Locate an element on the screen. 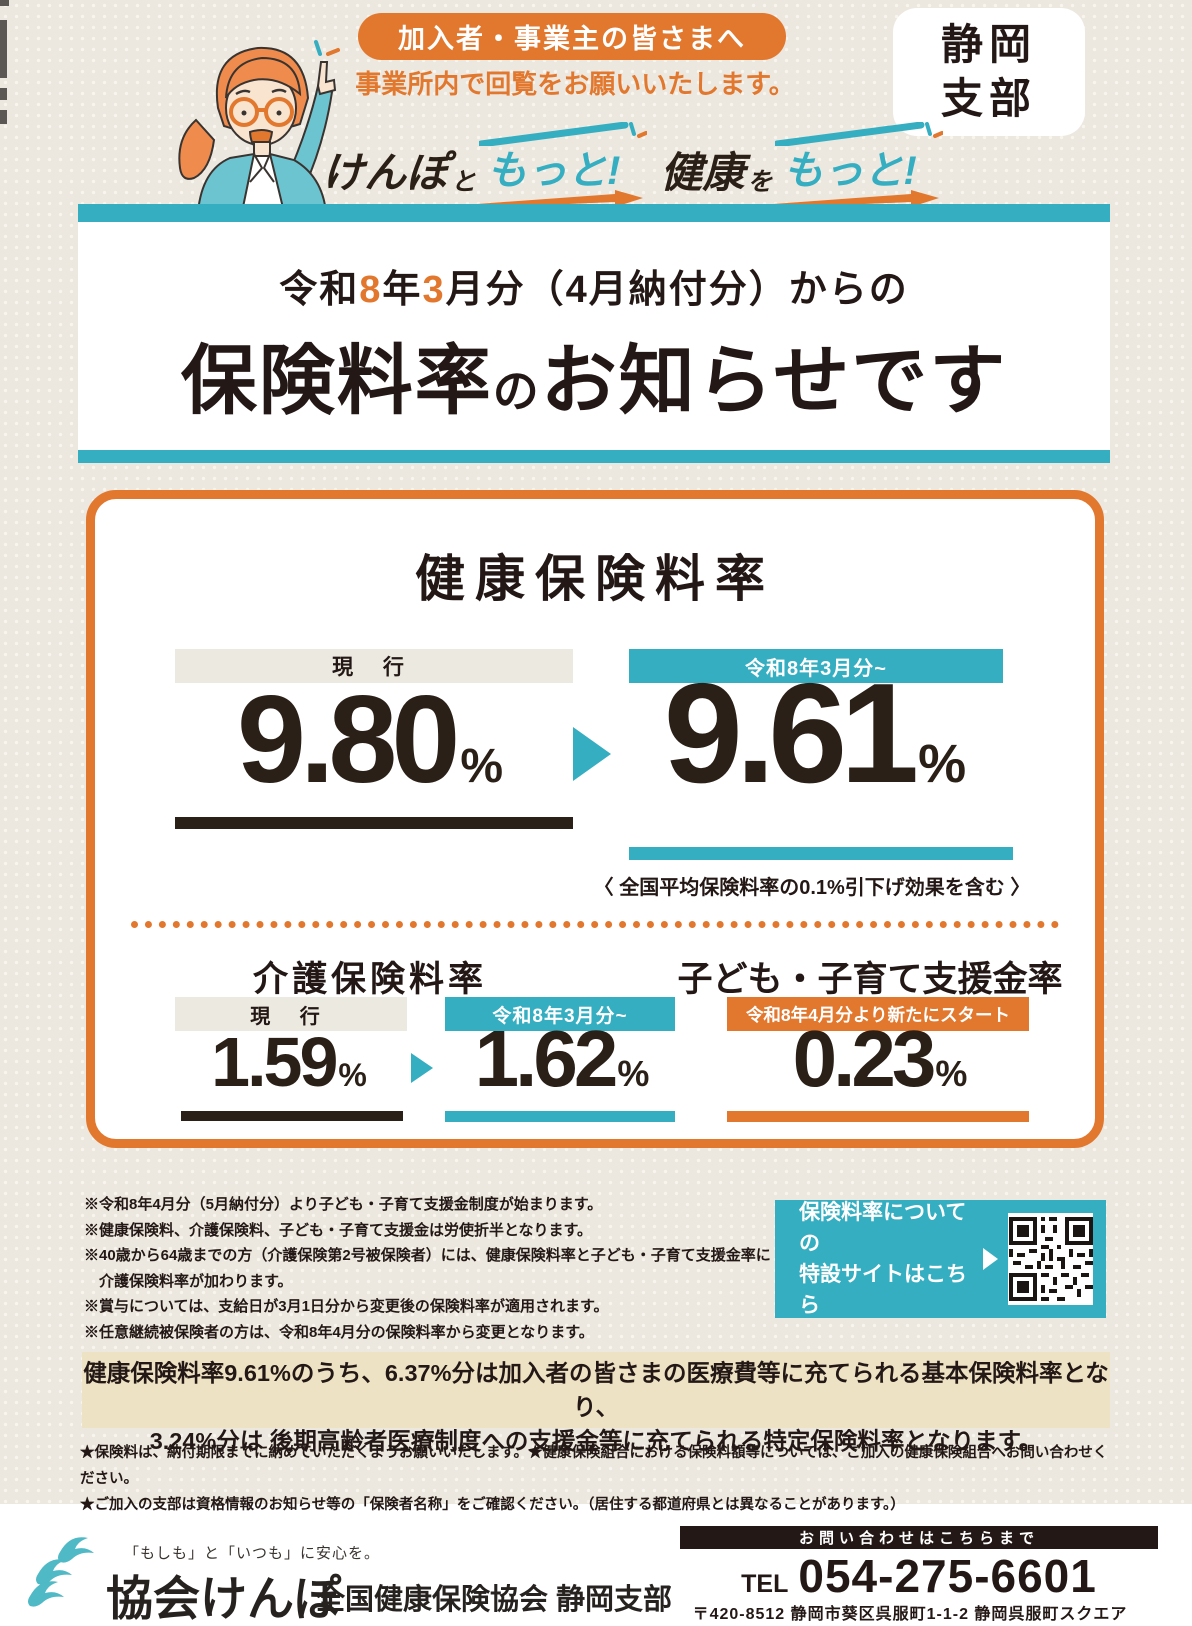 Image resolution: width=1192 pixels, height=1626 pixels. slogan-particle-to: と is located at coordinates (464, 182).